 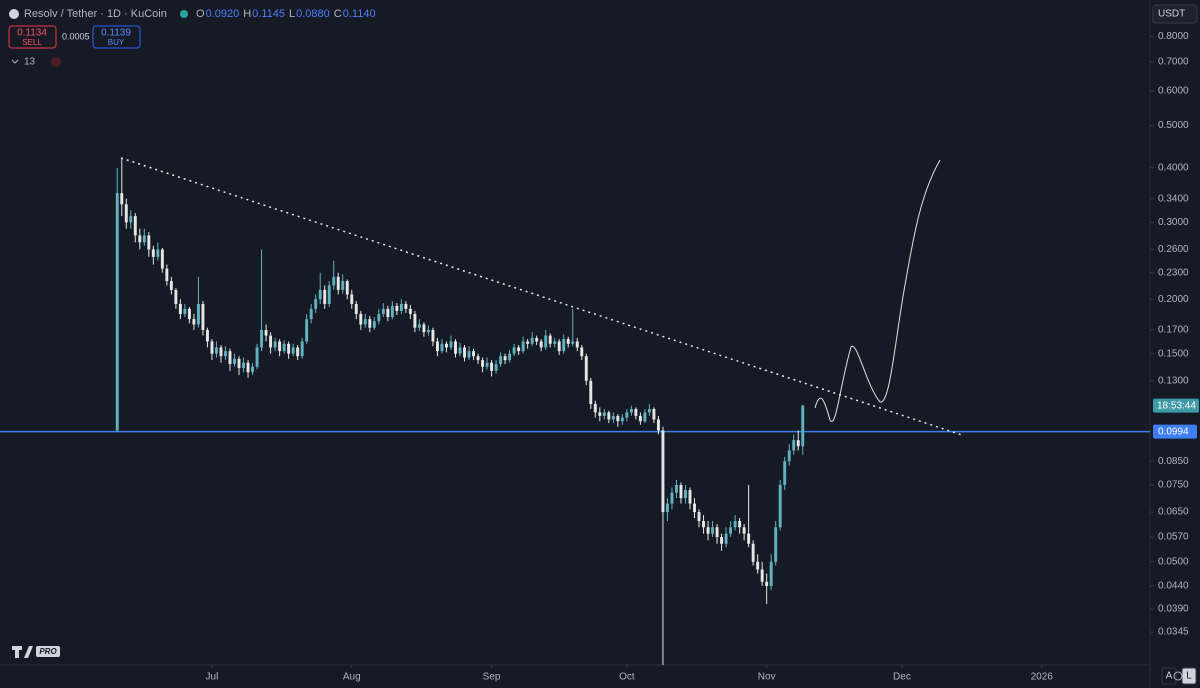 I want to click on x-tick-label: Aug, so click(x=352, y=677).